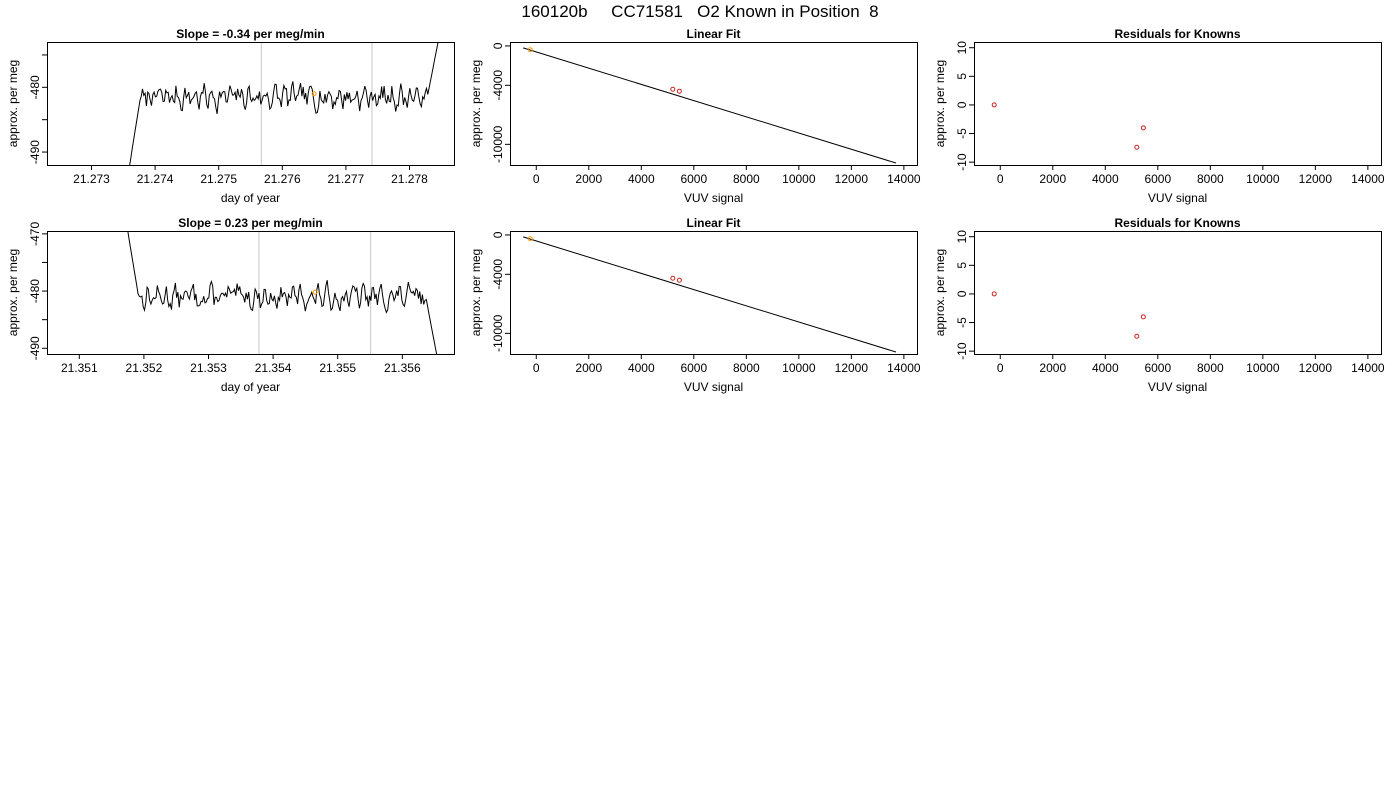 The width and height of the screenshot is (1400, 800). What do you see at coordinates (962, 351) in the screenshot?
I see `y-tick-label: -10` at bounding box center [962, 351].